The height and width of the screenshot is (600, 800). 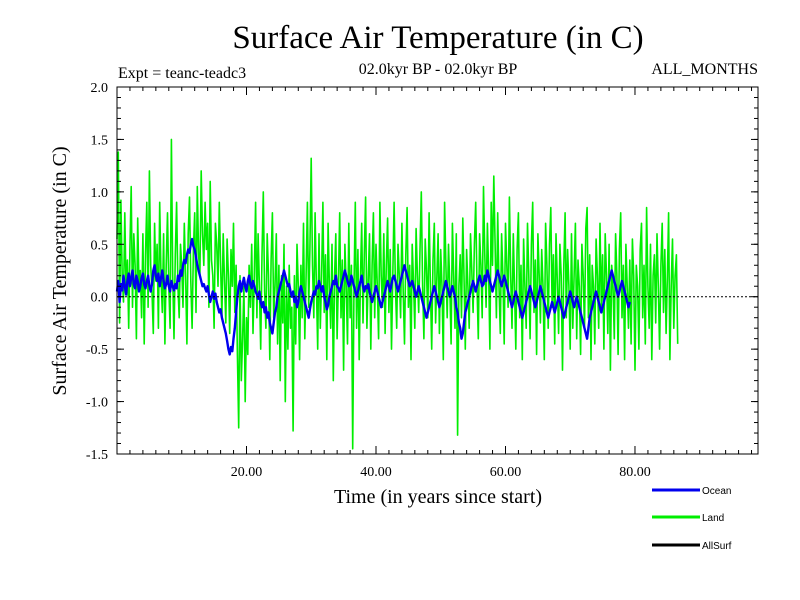 I want to click on months-label: ALL_MONTHS, so click(x=704, y=69).